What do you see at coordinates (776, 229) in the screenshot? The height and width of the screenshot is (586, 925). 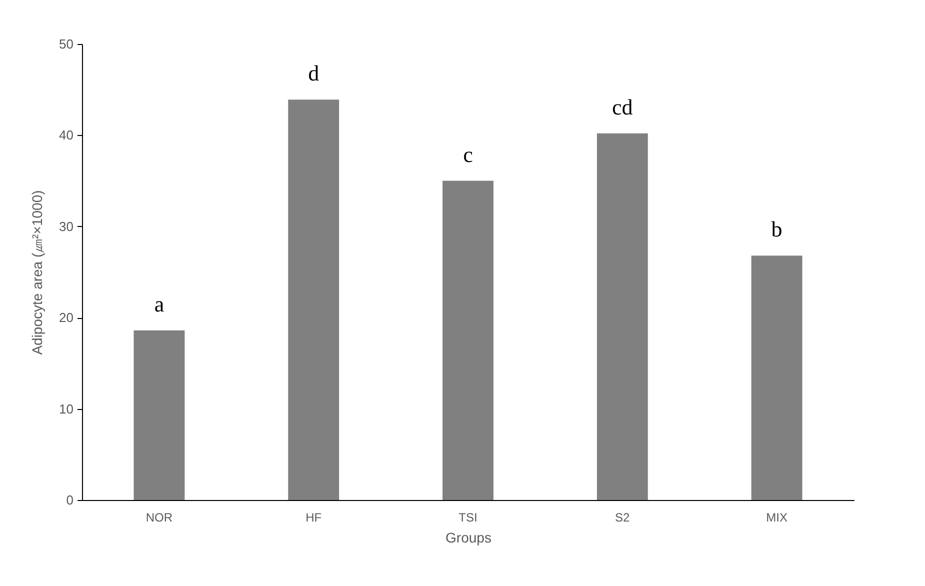 I see `annotation: b` at bounding box center [776, 229].